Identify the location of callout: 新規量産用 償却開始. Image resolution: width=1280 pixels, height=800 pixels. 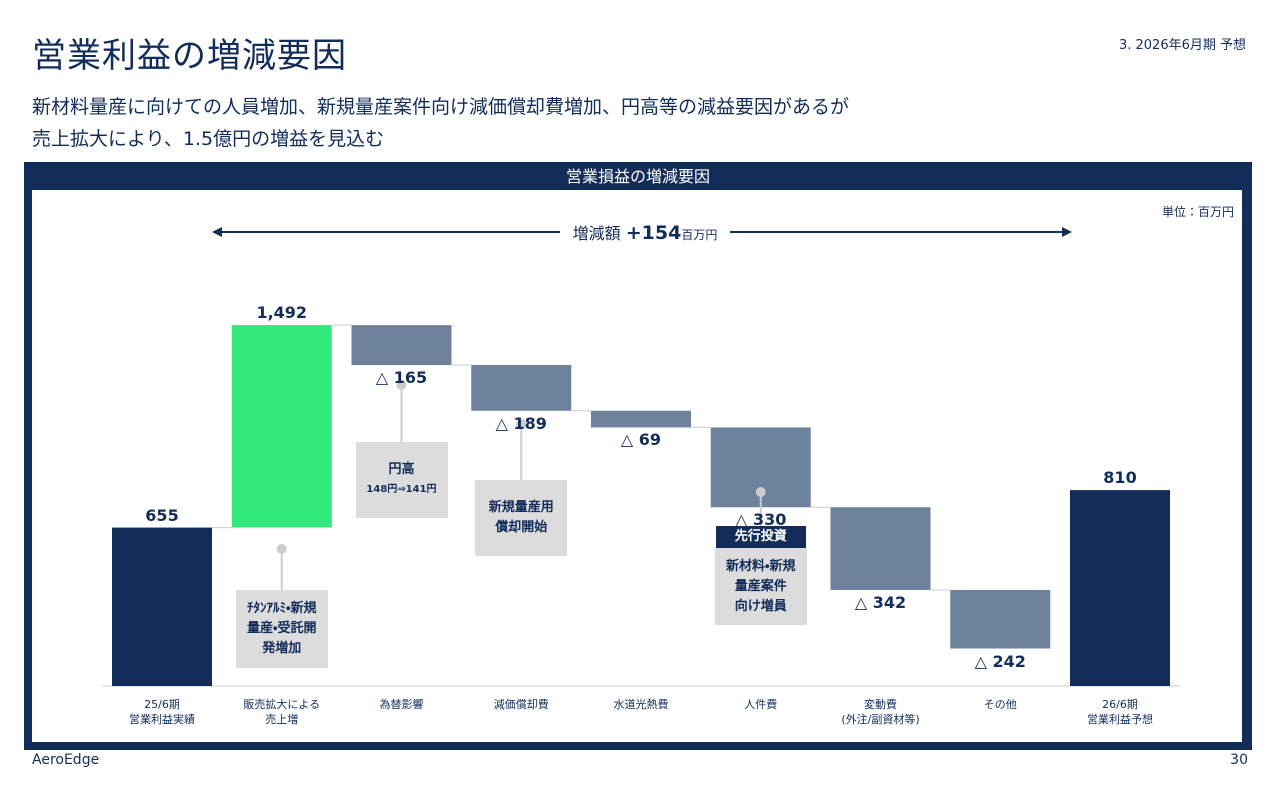
(521, 518).